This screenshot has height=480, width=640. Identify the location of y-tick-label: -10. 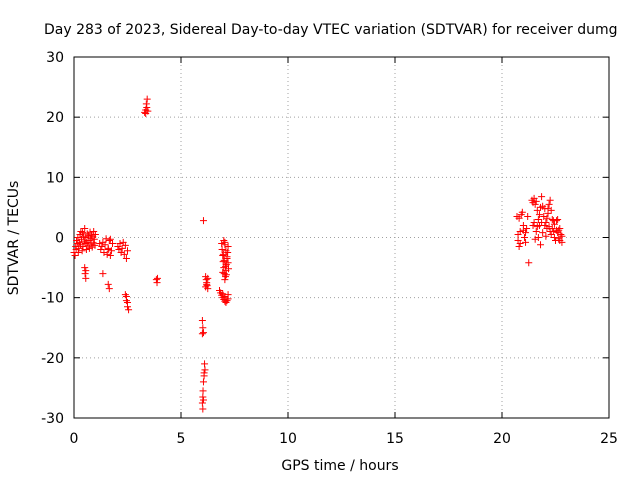
(52, 299).